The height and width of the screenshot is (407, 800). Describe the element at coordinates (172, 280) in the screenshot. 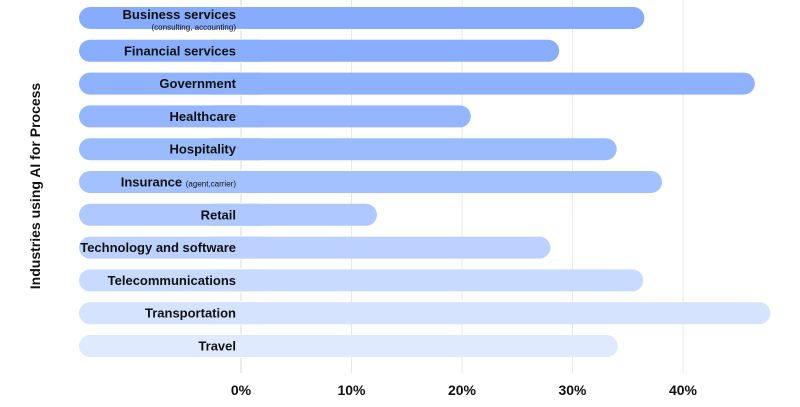

I see `category-label: Telecommunications` at that location.